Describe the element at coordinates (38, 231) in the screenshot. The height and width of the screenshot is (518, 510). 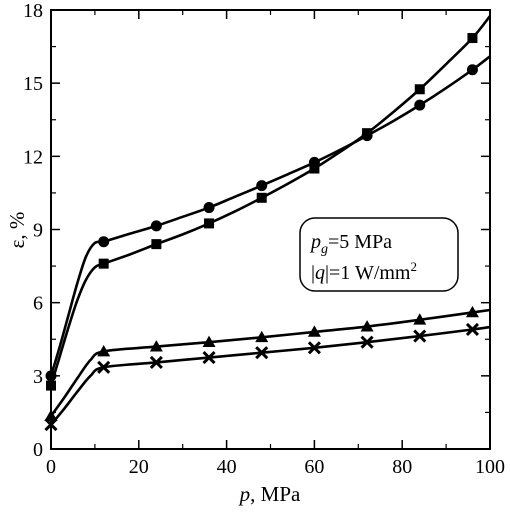
I see `y-tick-label: 9` at that location.